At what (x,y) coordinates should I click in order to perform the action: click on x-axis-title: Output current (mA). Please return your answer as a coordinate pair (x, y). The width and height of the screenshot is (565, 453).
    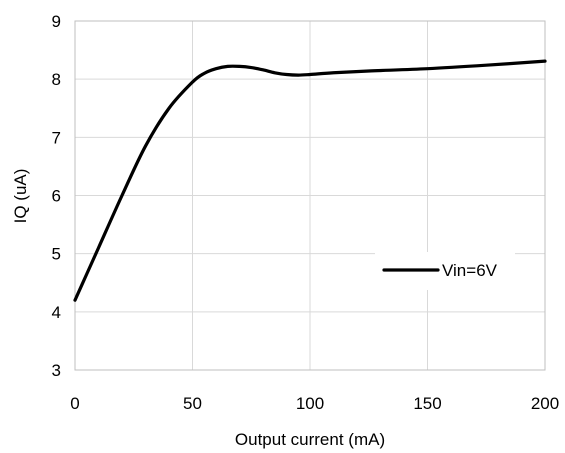
    Looking at the image, I should click on (310, 439).